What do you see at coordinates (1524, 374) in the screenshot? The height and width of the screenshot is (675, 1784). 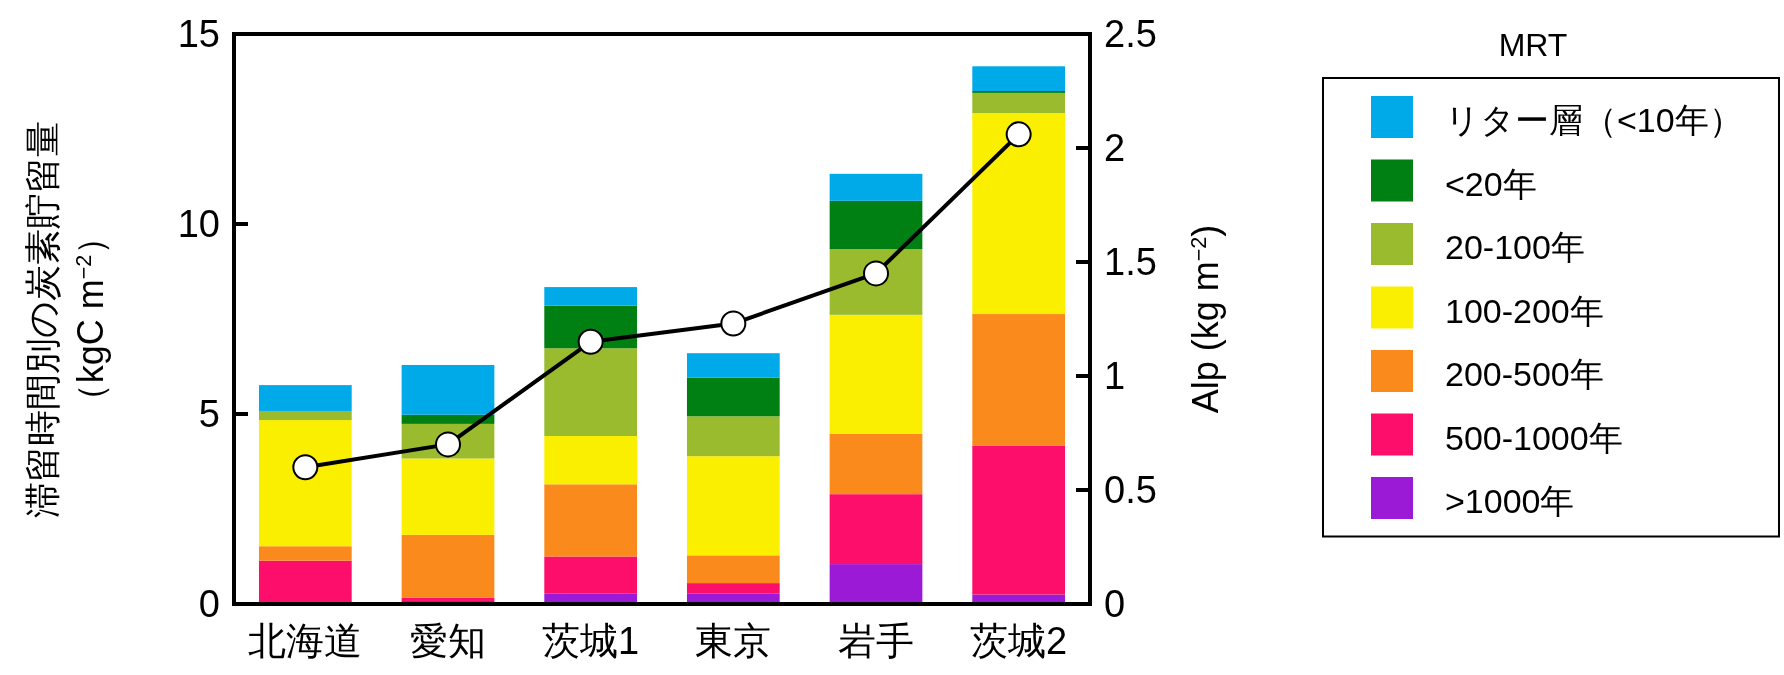 I see `legend-label: 200-500年` at bounding box center [1524, 374].